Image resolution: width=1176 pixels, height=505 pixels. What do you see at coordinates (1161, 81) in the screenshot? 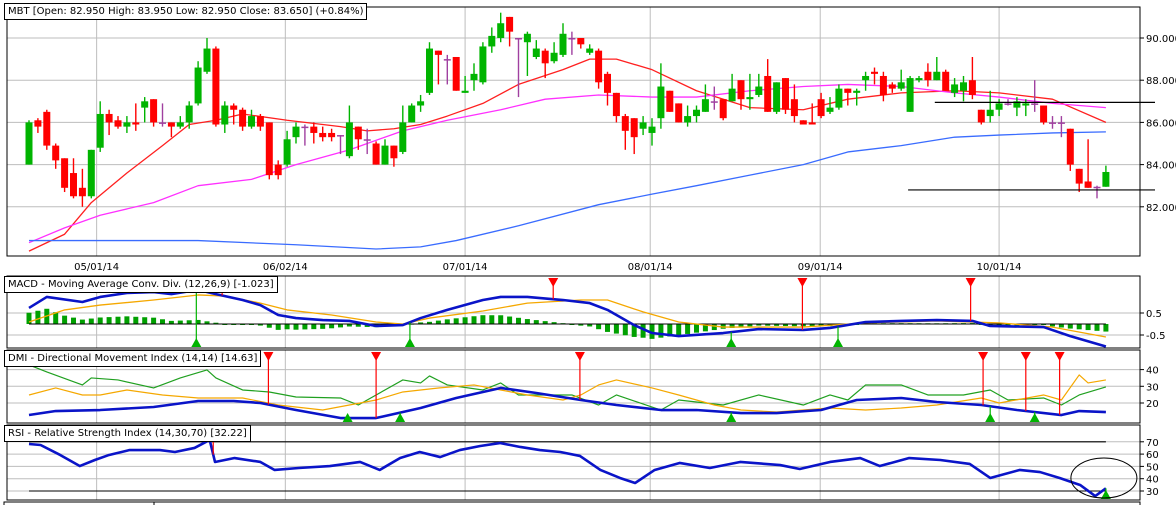
I see `y-tick-label: 88.000` at bounding box center [1161, 81].